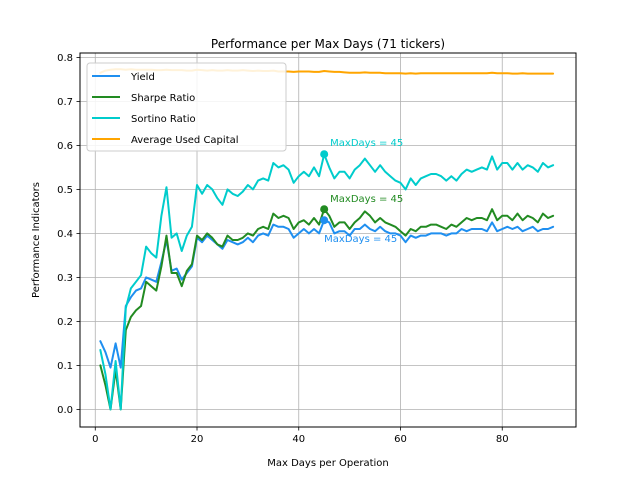 The image size is (640, 485). What do you see at coordinates (65, 190) in the screenshot?
I see `y-tick-label: 0.5` at bounding box center [65, 190].